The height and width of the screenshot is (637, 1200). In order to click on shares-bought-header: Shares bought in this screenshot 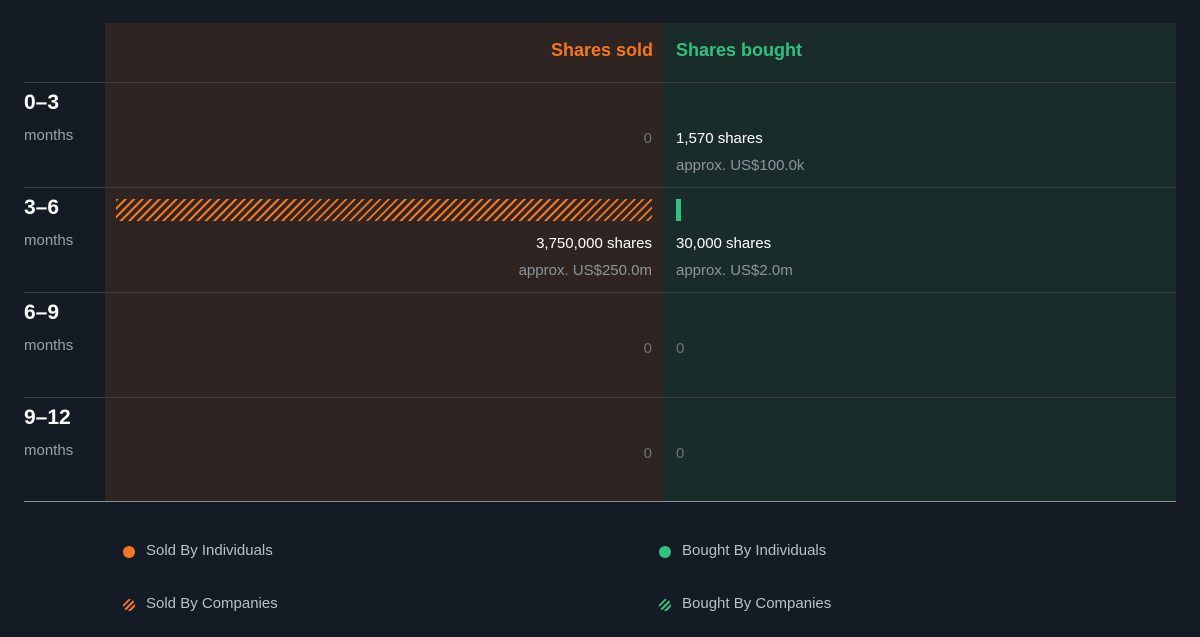, I will do `click(739, 50)`.